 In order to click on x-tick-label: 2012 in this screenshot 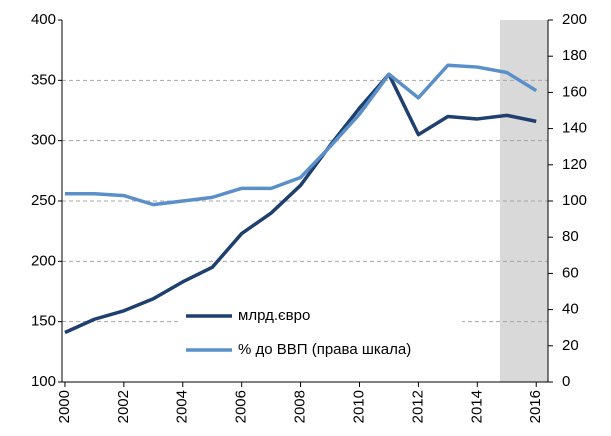, I will do `click(417, 406)`.